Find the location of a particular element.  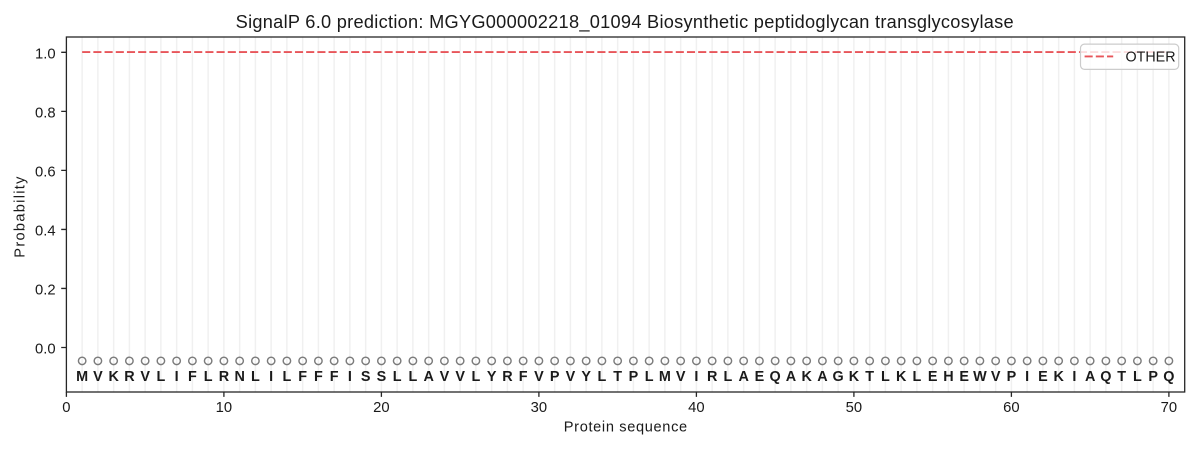

svg-text: Probability is located at coordinates (21, 216).